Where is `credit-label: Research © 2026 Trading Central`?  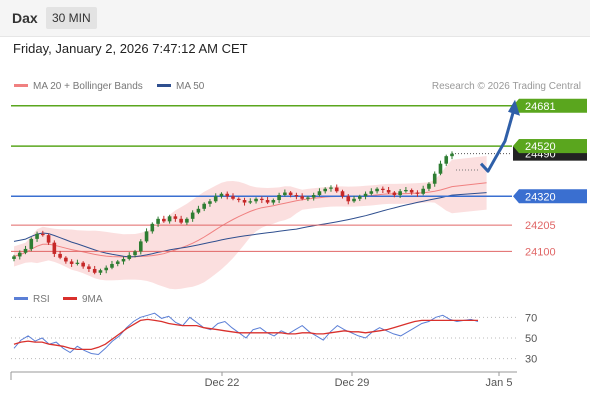
credit-label: Research © 2026 Trading Central is located at coordinates (506, 86).